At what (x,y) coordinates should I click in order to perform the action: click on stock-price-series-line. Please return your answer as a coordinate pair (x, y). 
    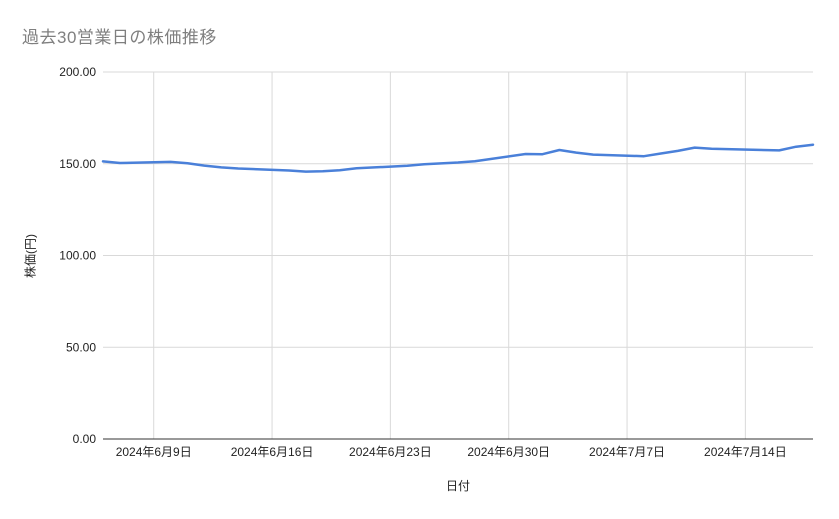
    Looking at the image, I should click on (458, 158).